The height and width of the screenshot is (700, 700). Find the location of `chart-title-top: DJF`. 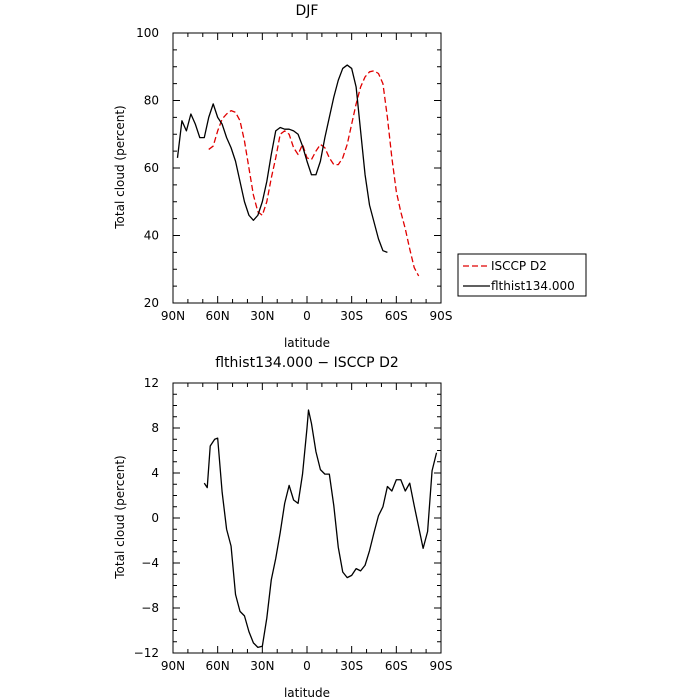

chart-title-top: DJF is located at coordinates (307, 11).